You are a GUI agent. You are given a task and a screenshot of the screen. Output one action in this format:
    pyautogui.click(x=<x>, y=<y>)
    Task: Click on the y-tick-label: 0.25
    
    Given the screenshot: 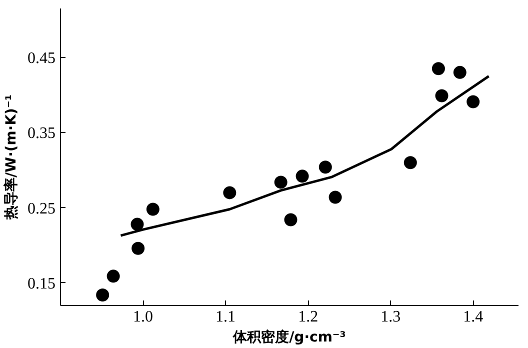 What is the action you would take?
    pyautogui.click(x=42, y=209)
    